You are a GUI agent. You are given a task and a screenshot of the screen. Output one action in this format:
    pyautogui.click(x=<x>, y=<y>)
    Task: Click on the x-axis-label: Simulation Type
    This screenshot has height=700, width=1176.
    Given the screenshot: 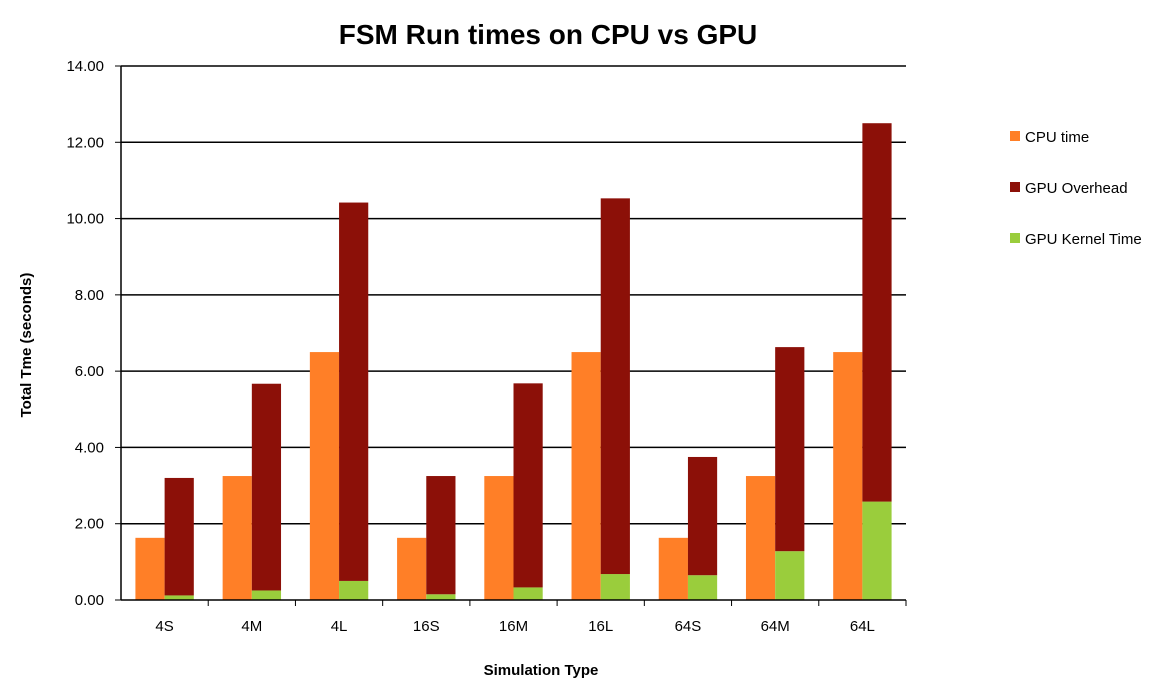 What is the action you would take?
    pyautogui.click(x=541, y=670)
    